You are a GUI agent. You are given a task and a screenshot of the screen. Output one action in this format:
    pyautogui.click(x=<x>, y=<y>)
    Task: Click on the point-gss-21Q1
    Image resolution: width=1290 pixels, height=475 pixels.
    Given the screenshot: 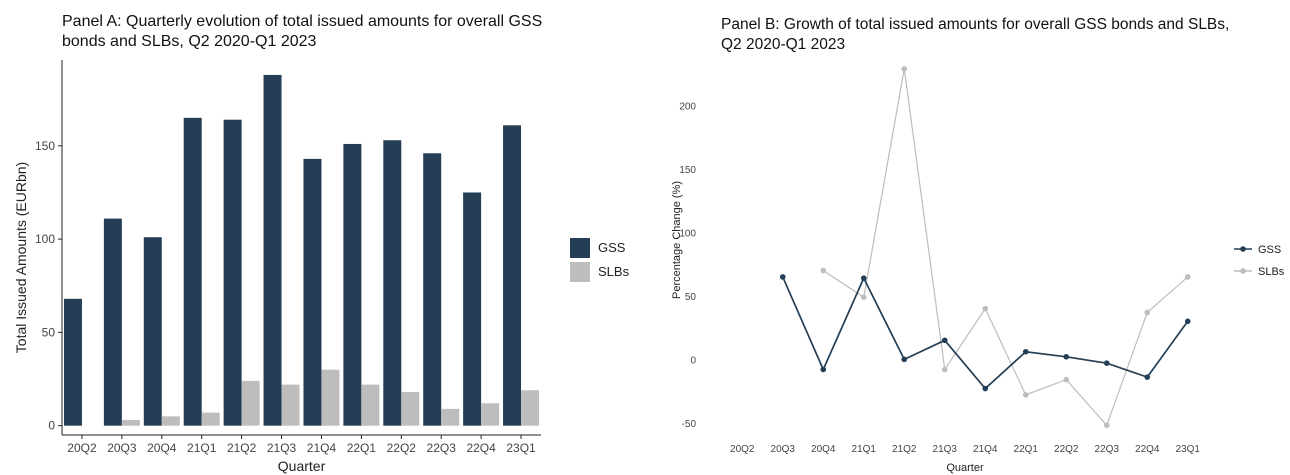 What is the action you would take?
    pyautogui.click(x=863, y=278)
    